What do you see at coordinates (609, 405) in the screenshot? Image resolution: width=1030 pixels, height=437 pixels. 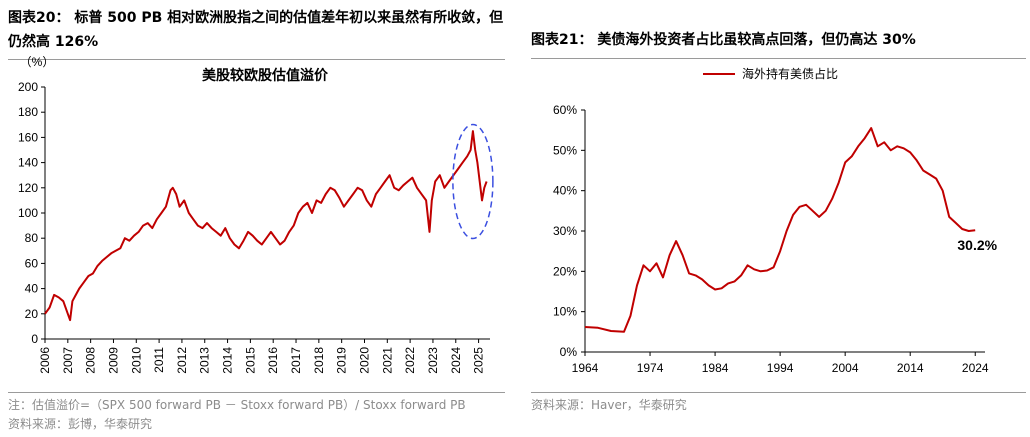 I see `figure-21-source: 资料来源：Haver，华泰研究` at bounding box center [609, 405].